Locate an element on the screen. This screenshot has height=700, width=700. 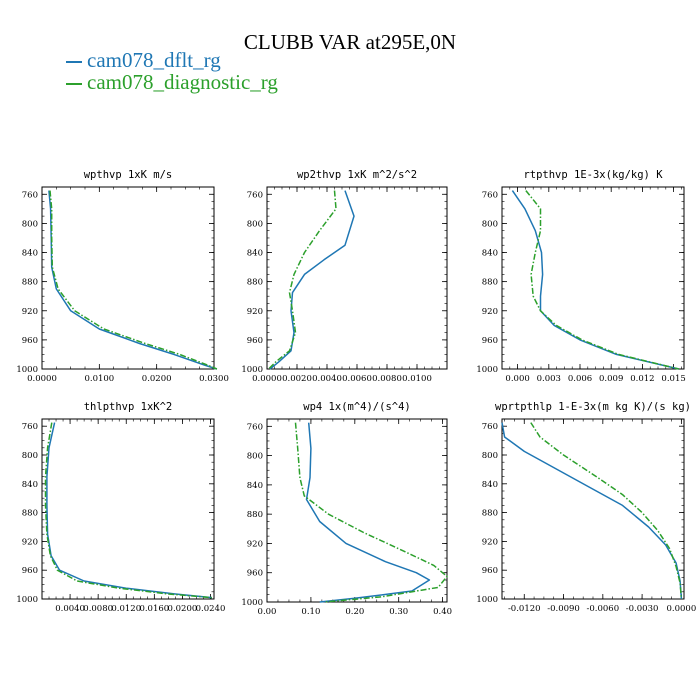
x-tick-label: 0.012 is located at coordinates (642, 379).